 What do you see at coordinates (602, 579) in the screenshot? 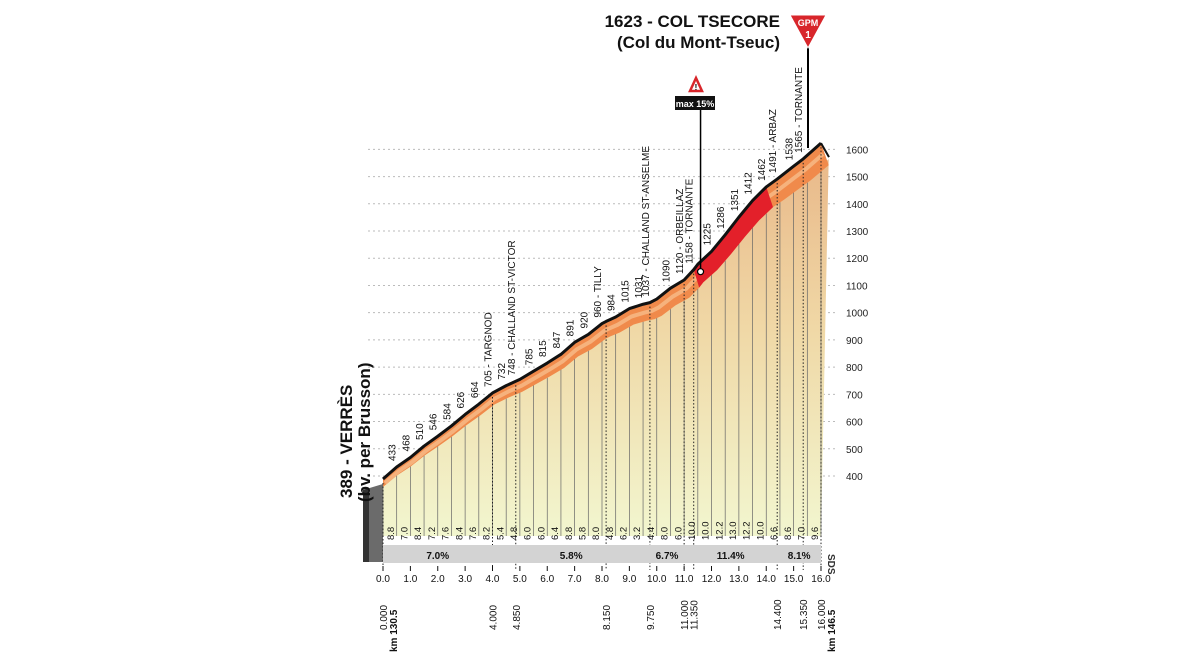
I see `x-tick-label: 8.0` at bounding box center [602, 579].